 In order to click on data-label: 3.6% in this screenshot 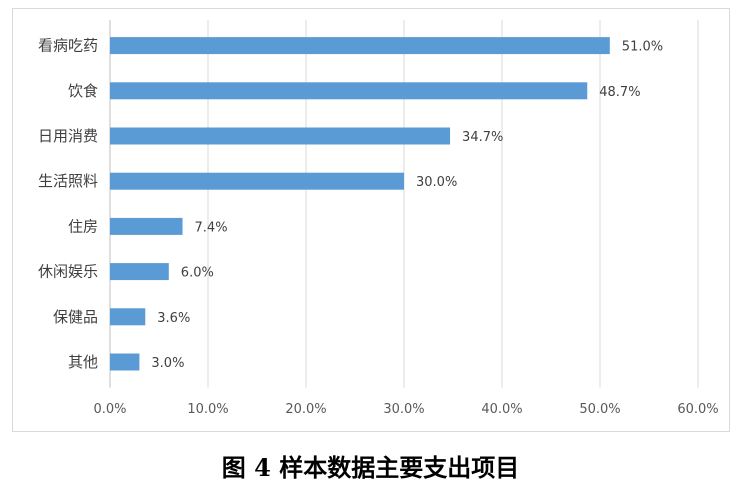, I will do `click(173, 318)`.